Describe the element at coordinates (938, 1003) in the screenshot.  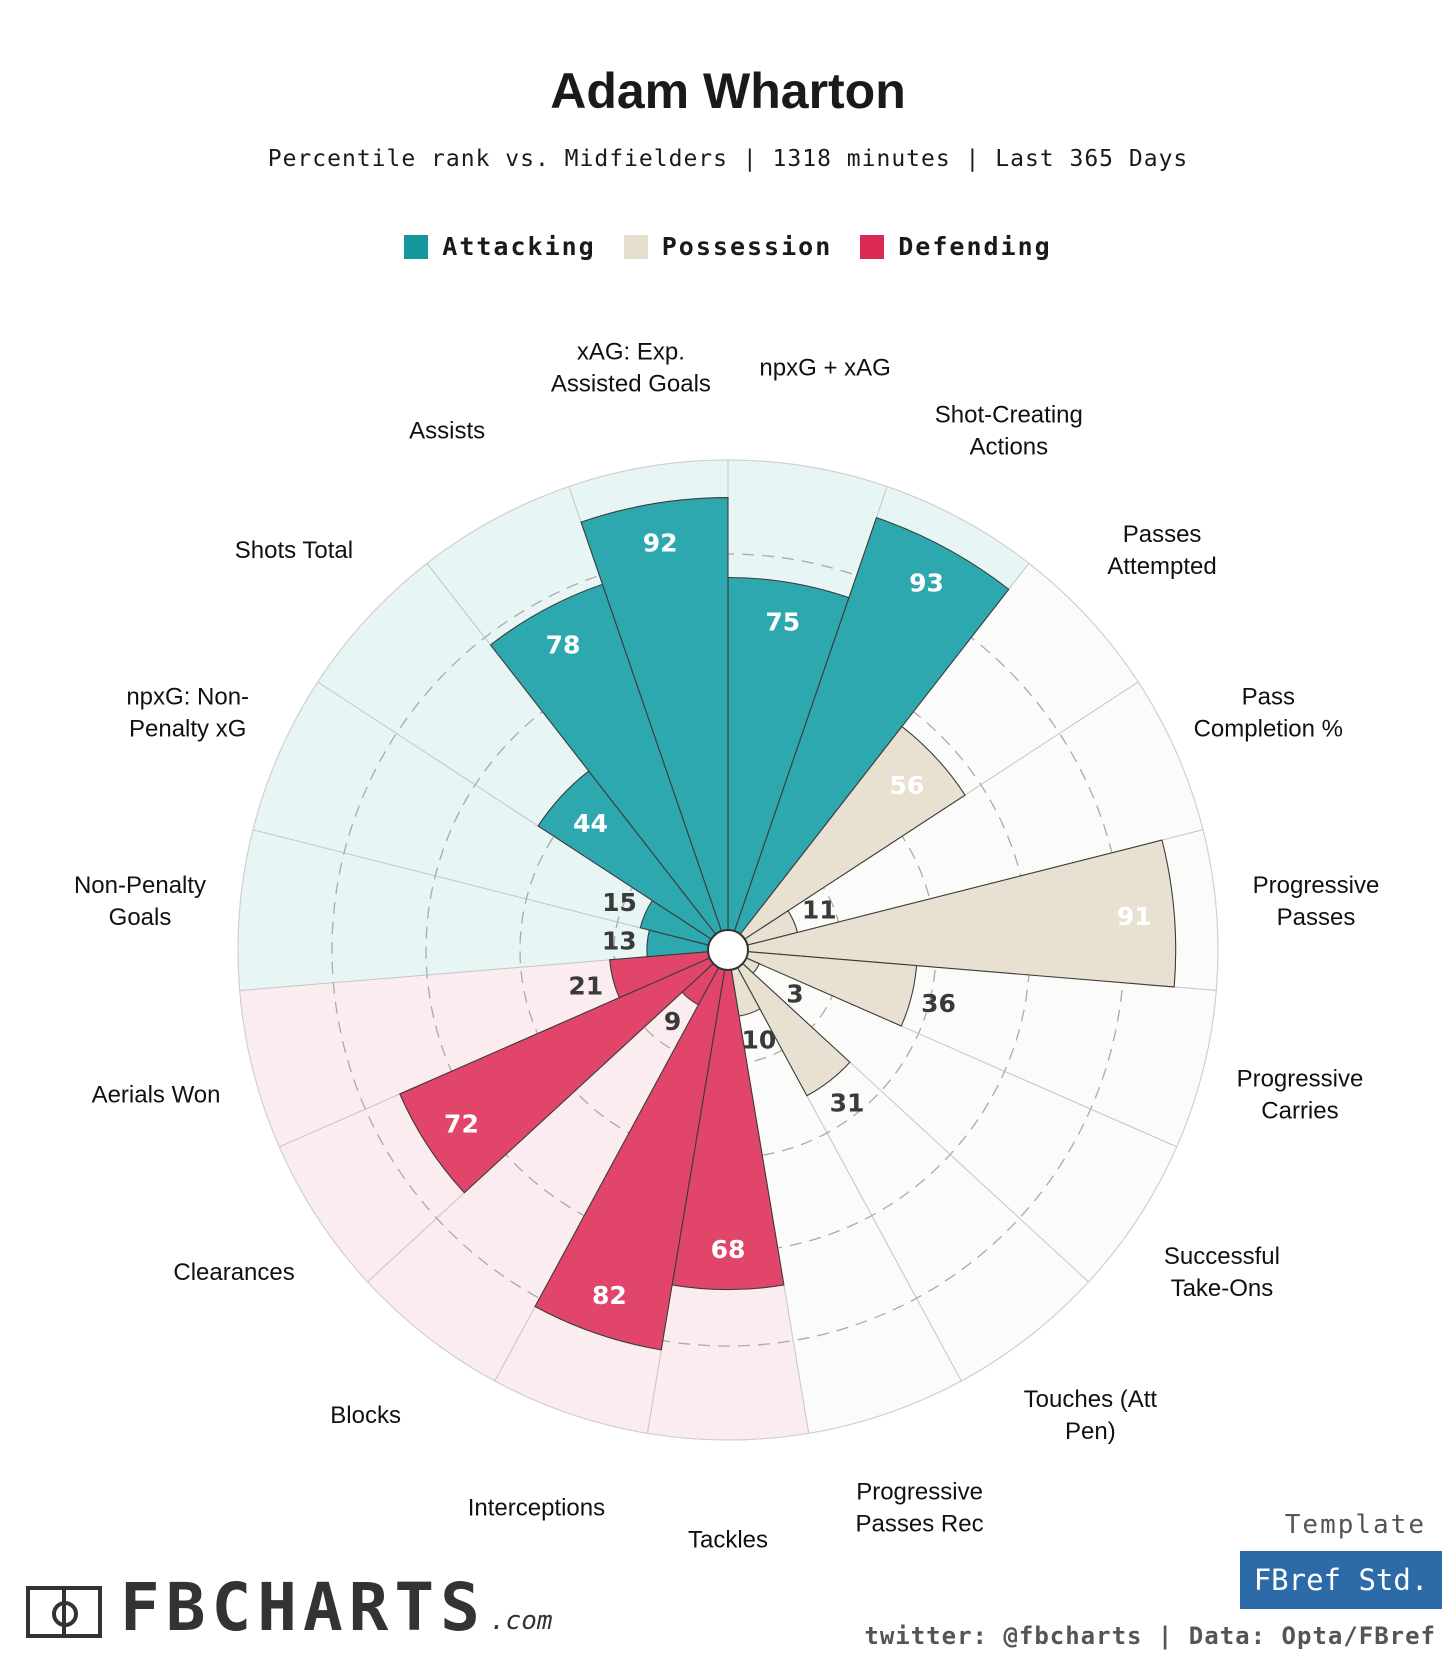
I see `value-label: 36` at that location.